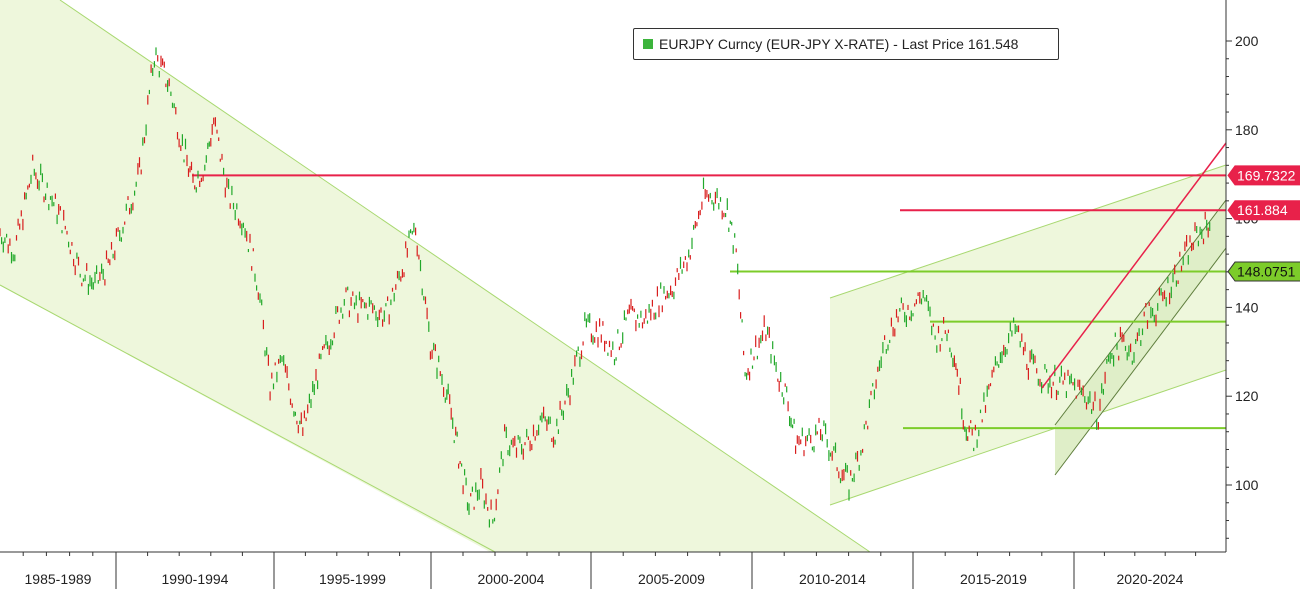 The width and height of the screenshot is (1300, 589). I want to click on x-tick-label: 2015-2019, so click(993, 579).